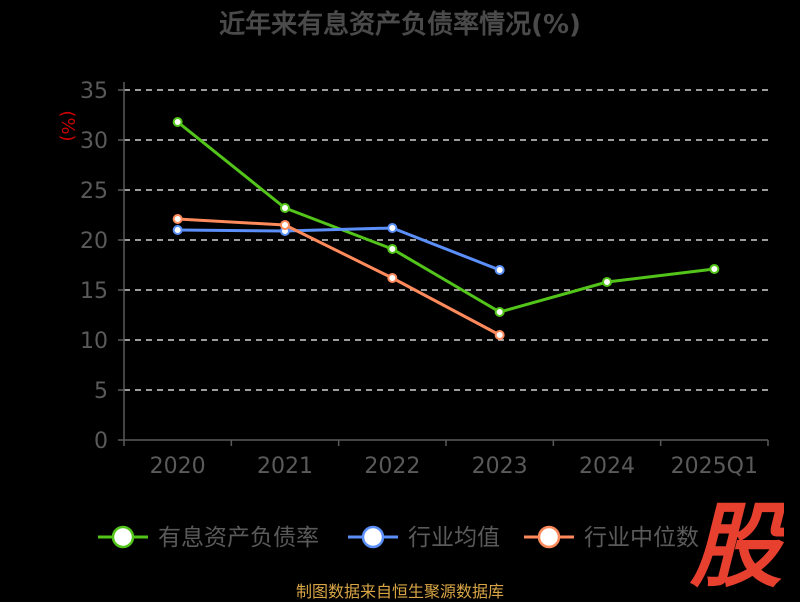 The image size is (800, 602). What do you see at coordinates (500, 466) in the screenshot?
I see `x-tick-label: 2023` at bounding box center [500, 466].